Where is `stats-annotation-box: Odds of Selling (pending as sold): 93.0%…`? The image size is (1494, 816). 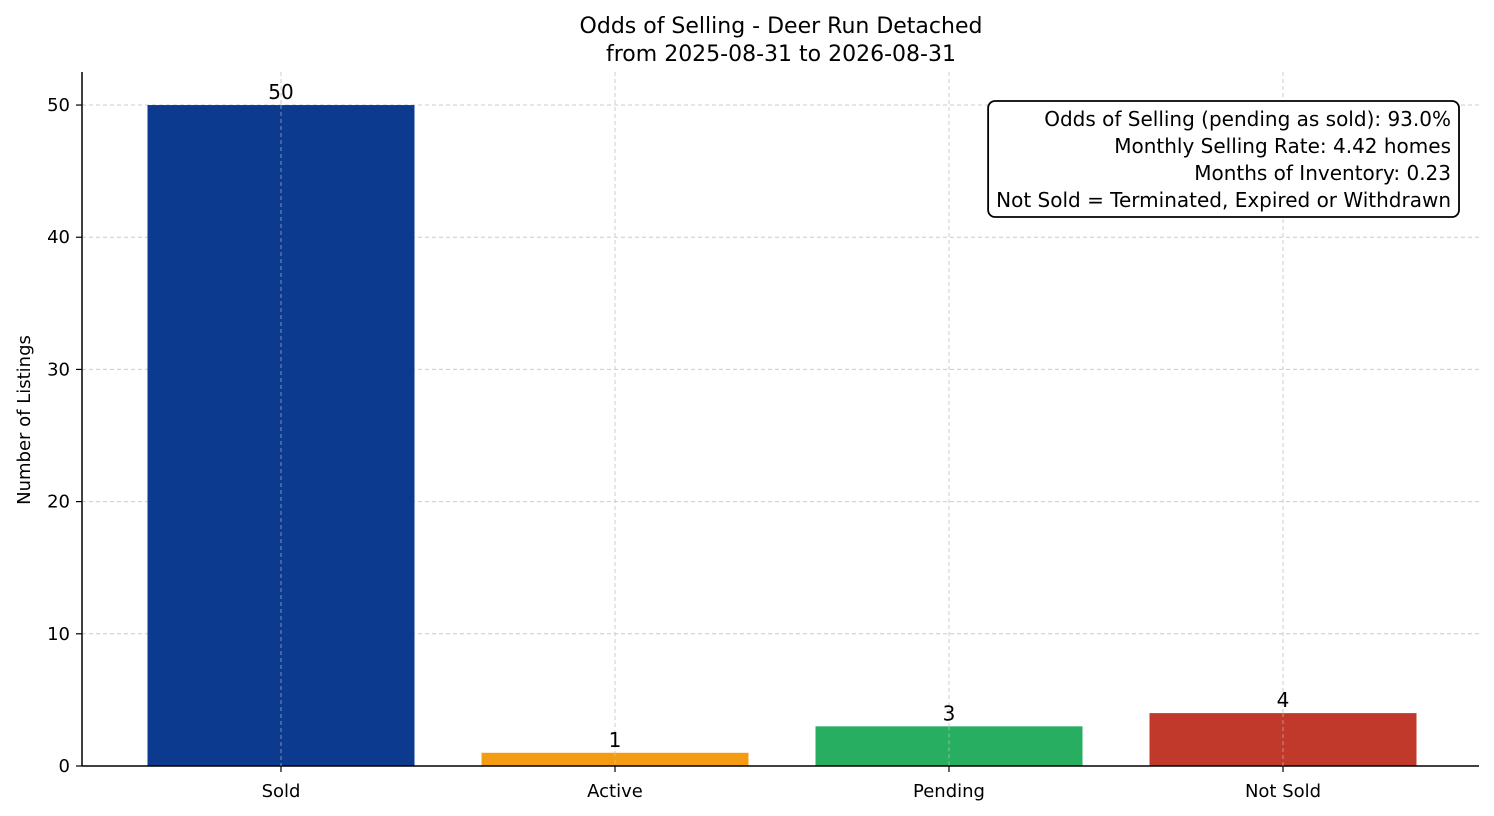 stats-annotation-box: Odds of Selling (pending as sold): 93.0%… is located at coordinates (1223, 159).